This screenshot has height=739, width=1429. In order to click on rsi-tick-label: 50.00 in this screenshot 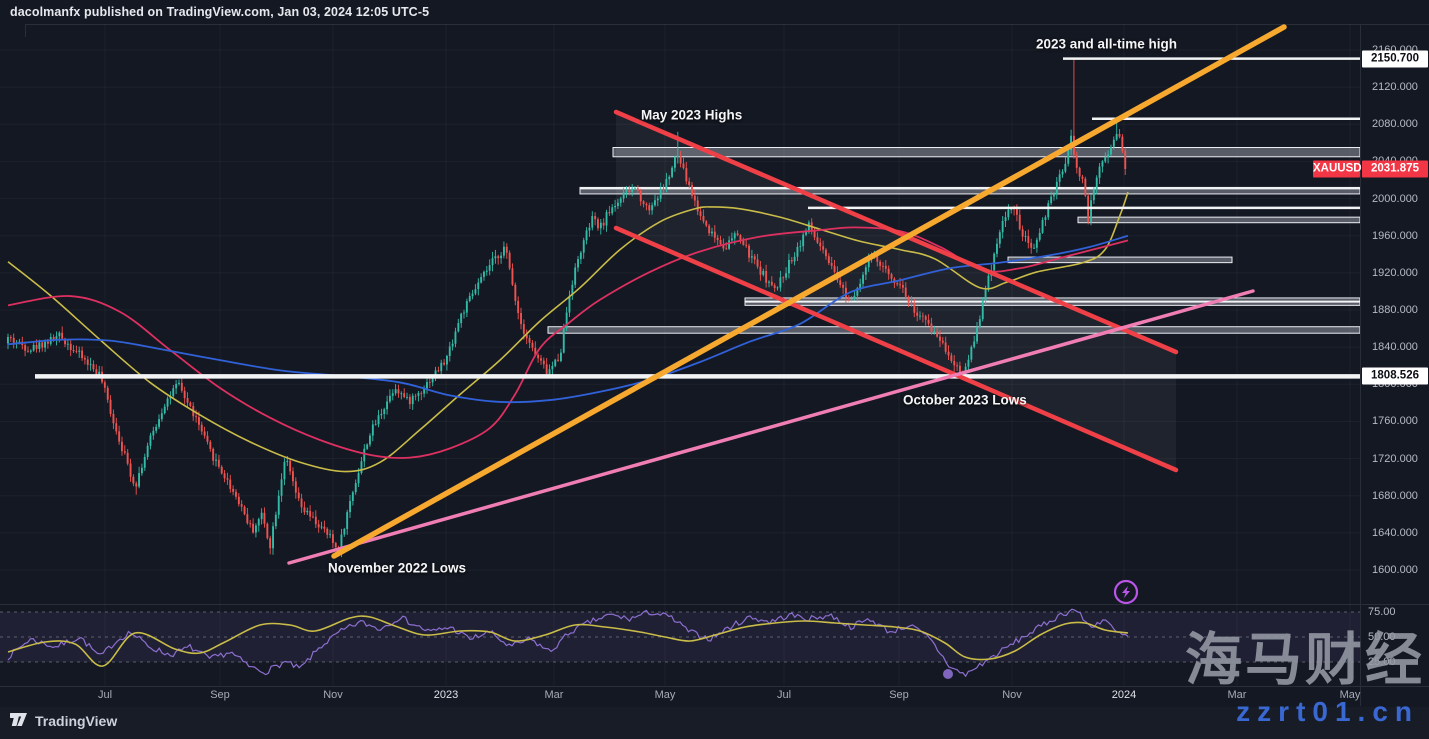, I will do `click(1382, 637)`.